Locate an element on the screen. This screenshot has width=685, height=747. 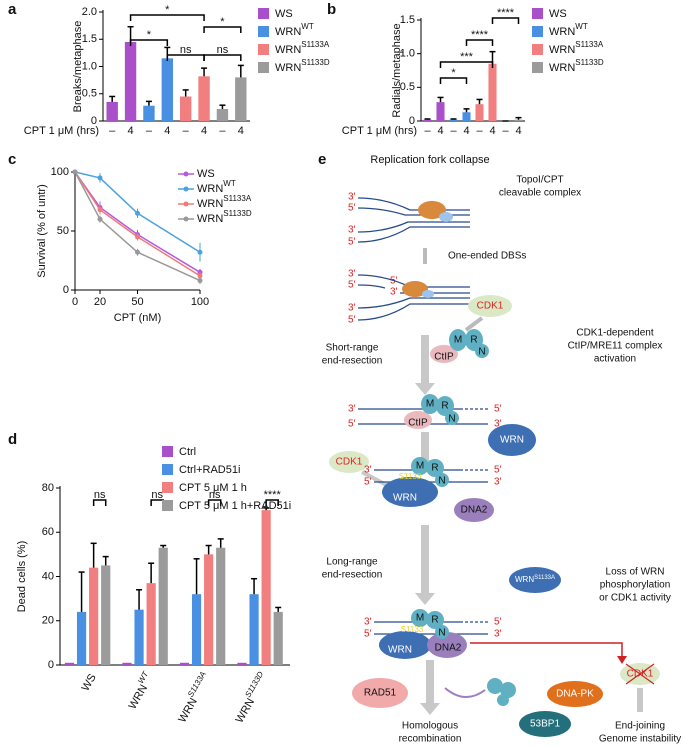
label: Short-range is located at coordinates (352, 348).